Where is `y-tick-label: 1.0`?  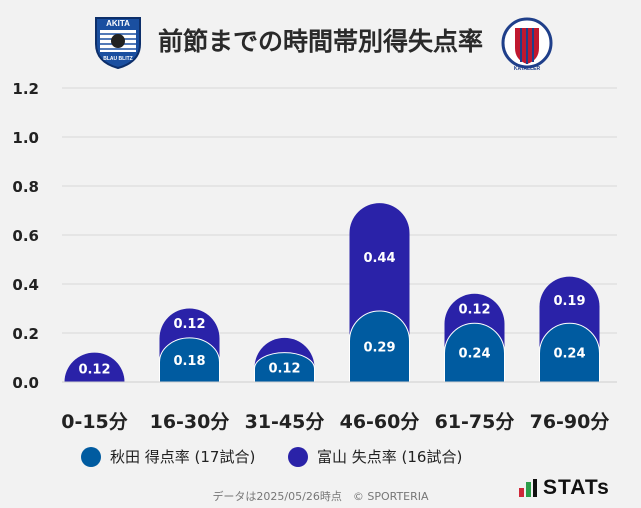 y-tick-label: 1.0 is located at coordinates (25, 138).